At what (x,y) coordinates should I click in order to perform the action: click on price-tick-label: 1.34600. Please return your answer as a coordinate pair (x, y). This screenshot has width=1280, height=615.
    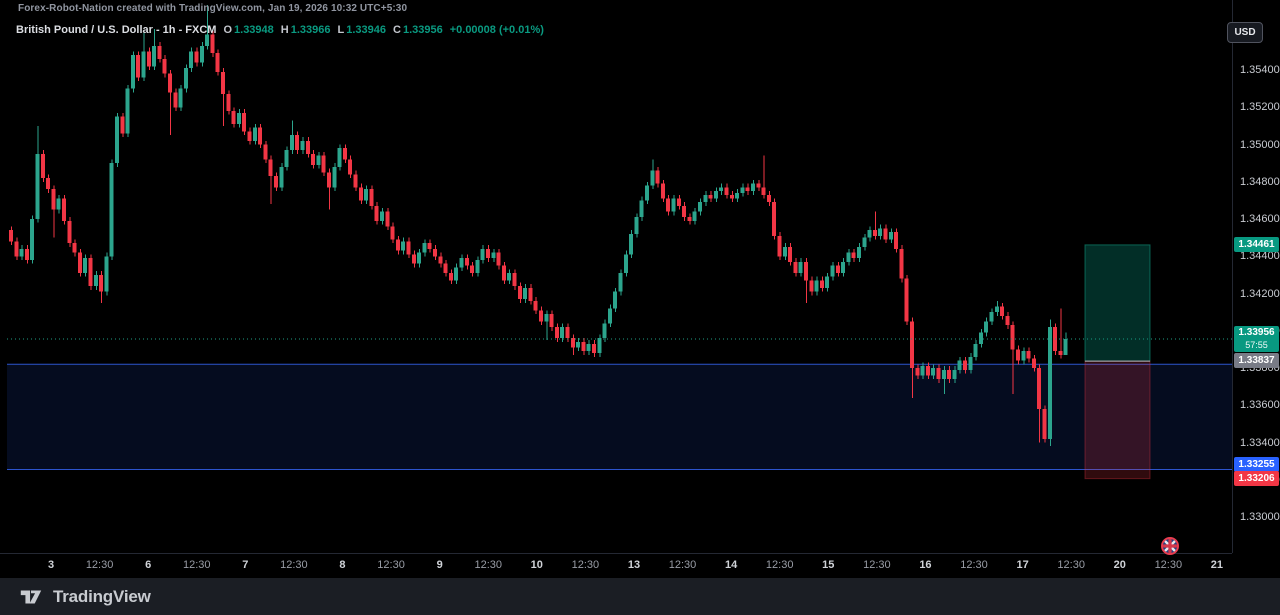
    Looking at the image, I should click on (1260, 219).